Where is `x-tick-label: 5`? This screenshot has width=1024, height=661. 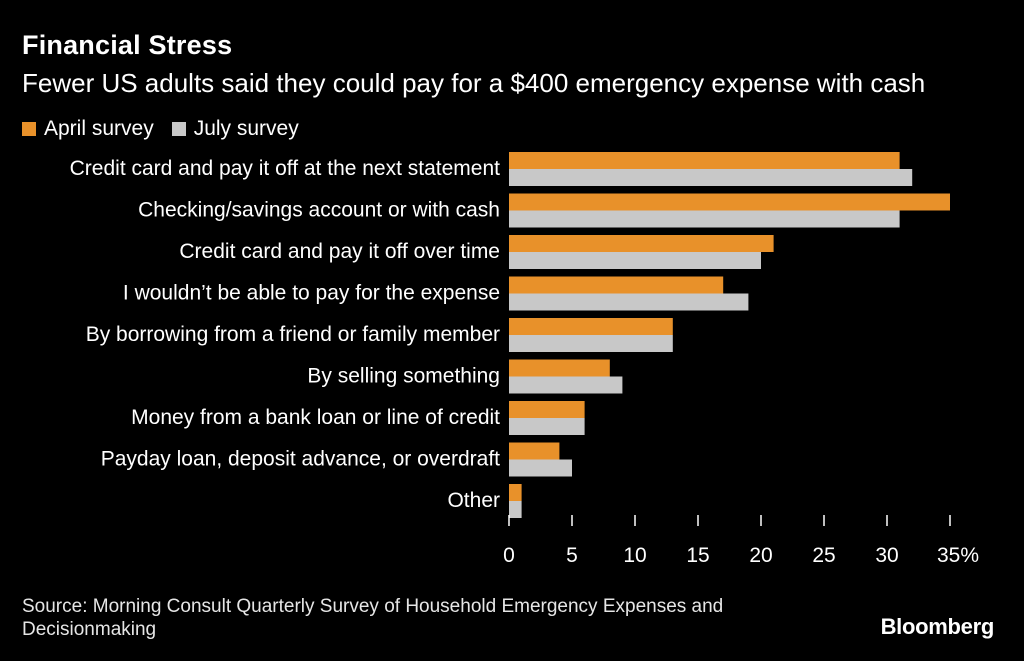 x-tick-label: 5 is located at coordinates (572, 555).